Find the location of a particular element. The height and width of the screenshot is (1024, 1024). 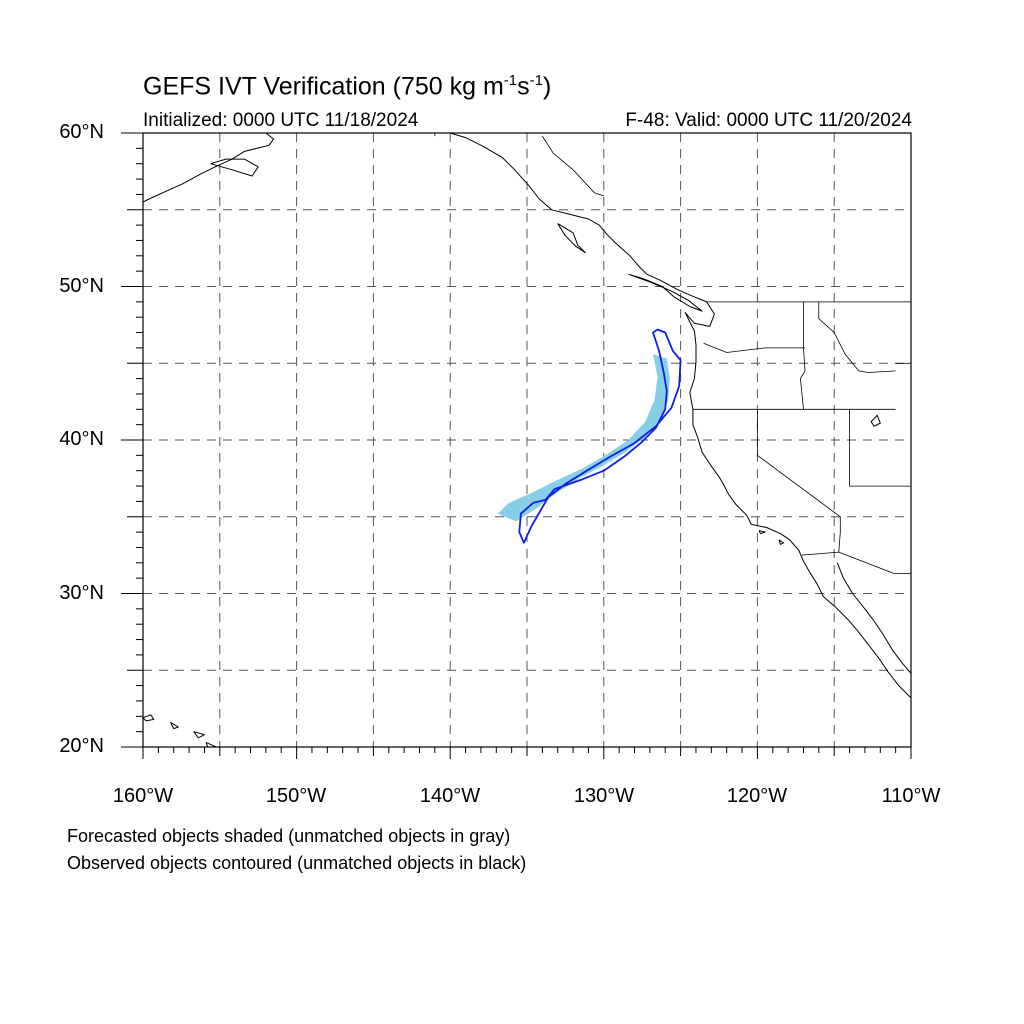

lat-label-20n: 20°N is located at coordinates (81, 746).